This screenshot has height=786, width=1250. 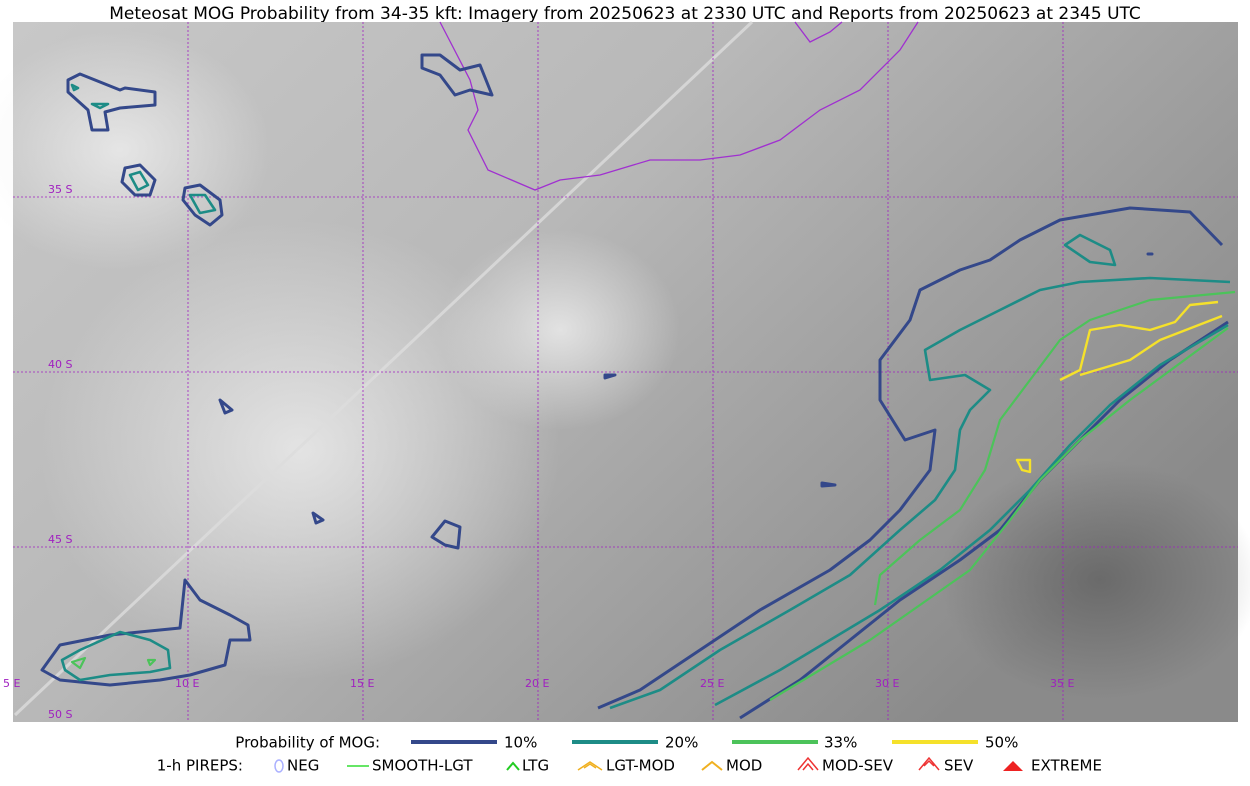 What do you see at coordinates (959, 766) in the screenshot?
I see `legend-item: SEV` at bounding box center [959, 766].